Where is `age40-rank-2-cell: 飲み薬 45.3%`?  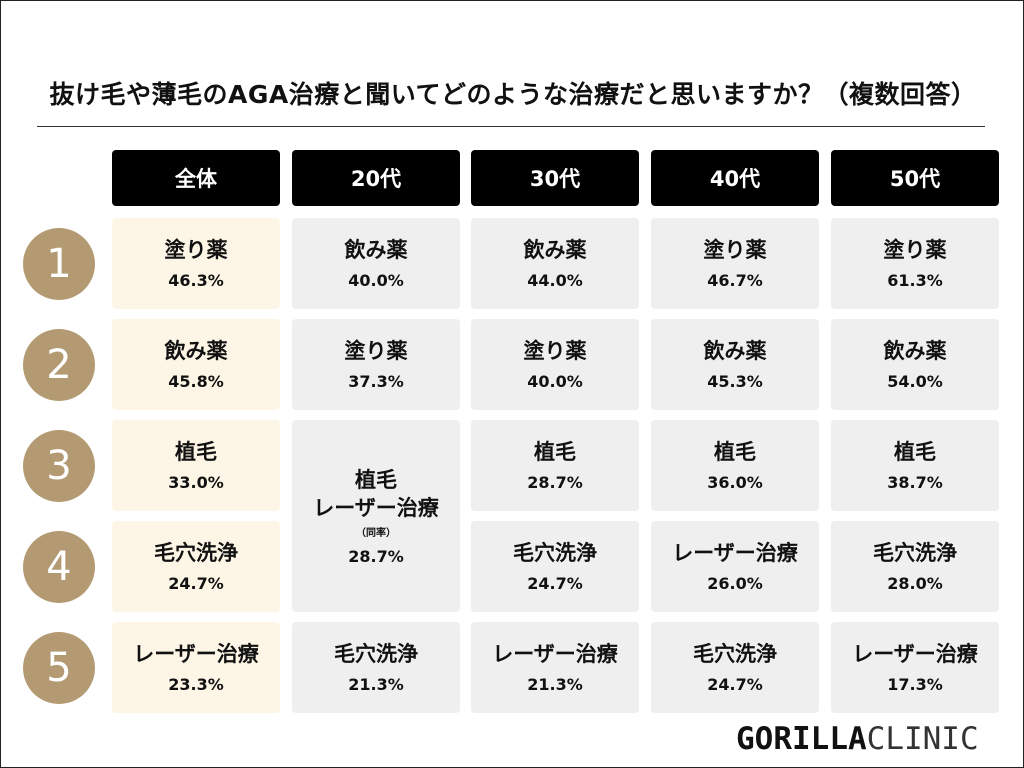
age40-rank-2-cell: 飲み薬 45.3% is located at coordinates (735, 364).